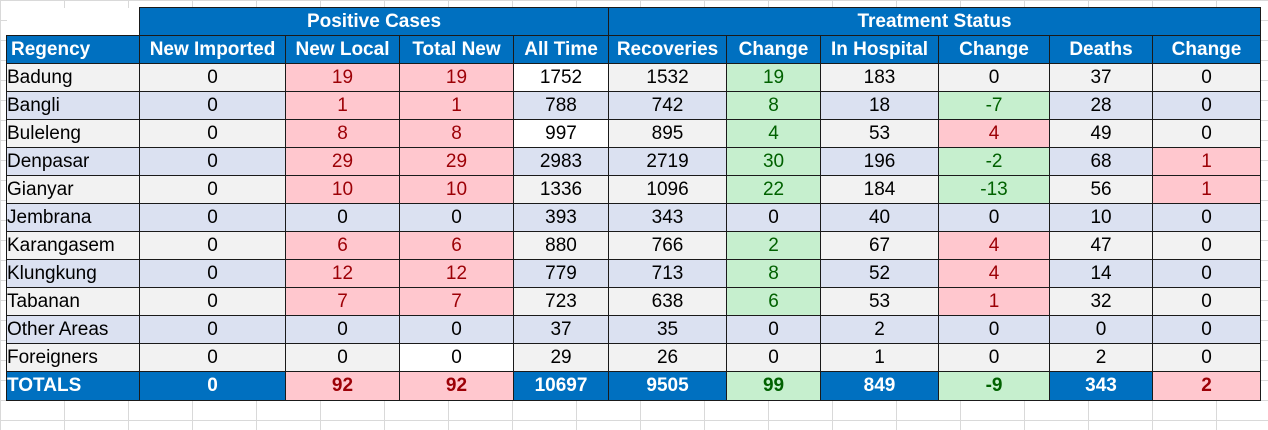 This screenshot has height=430, width=1268. I want to click on cell-deaths: 47, so click(1101, 245).